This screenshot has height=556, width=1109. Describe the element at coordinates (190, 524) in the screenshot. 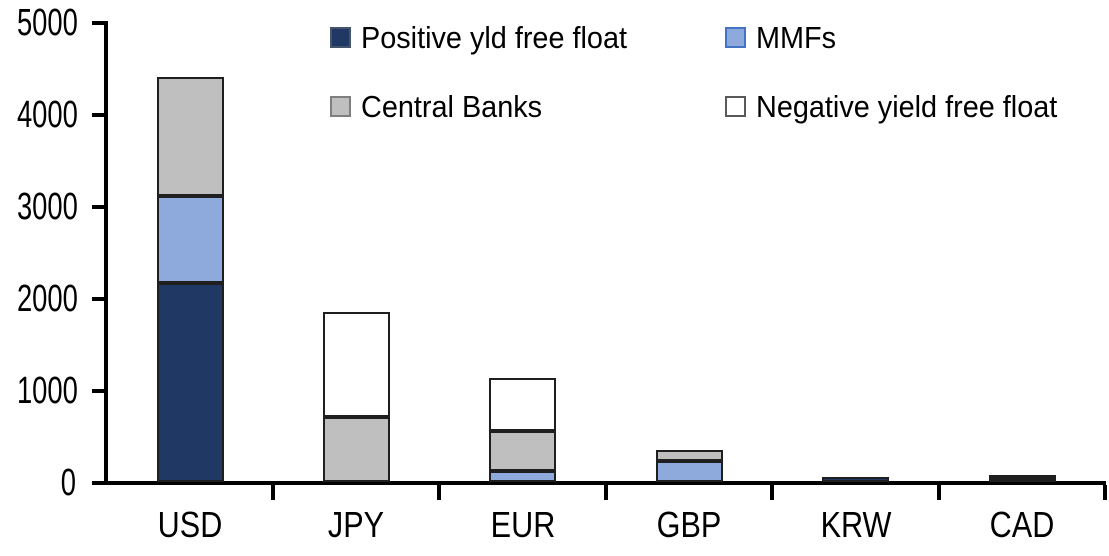

I see `category-label-usd: USD` at that location.